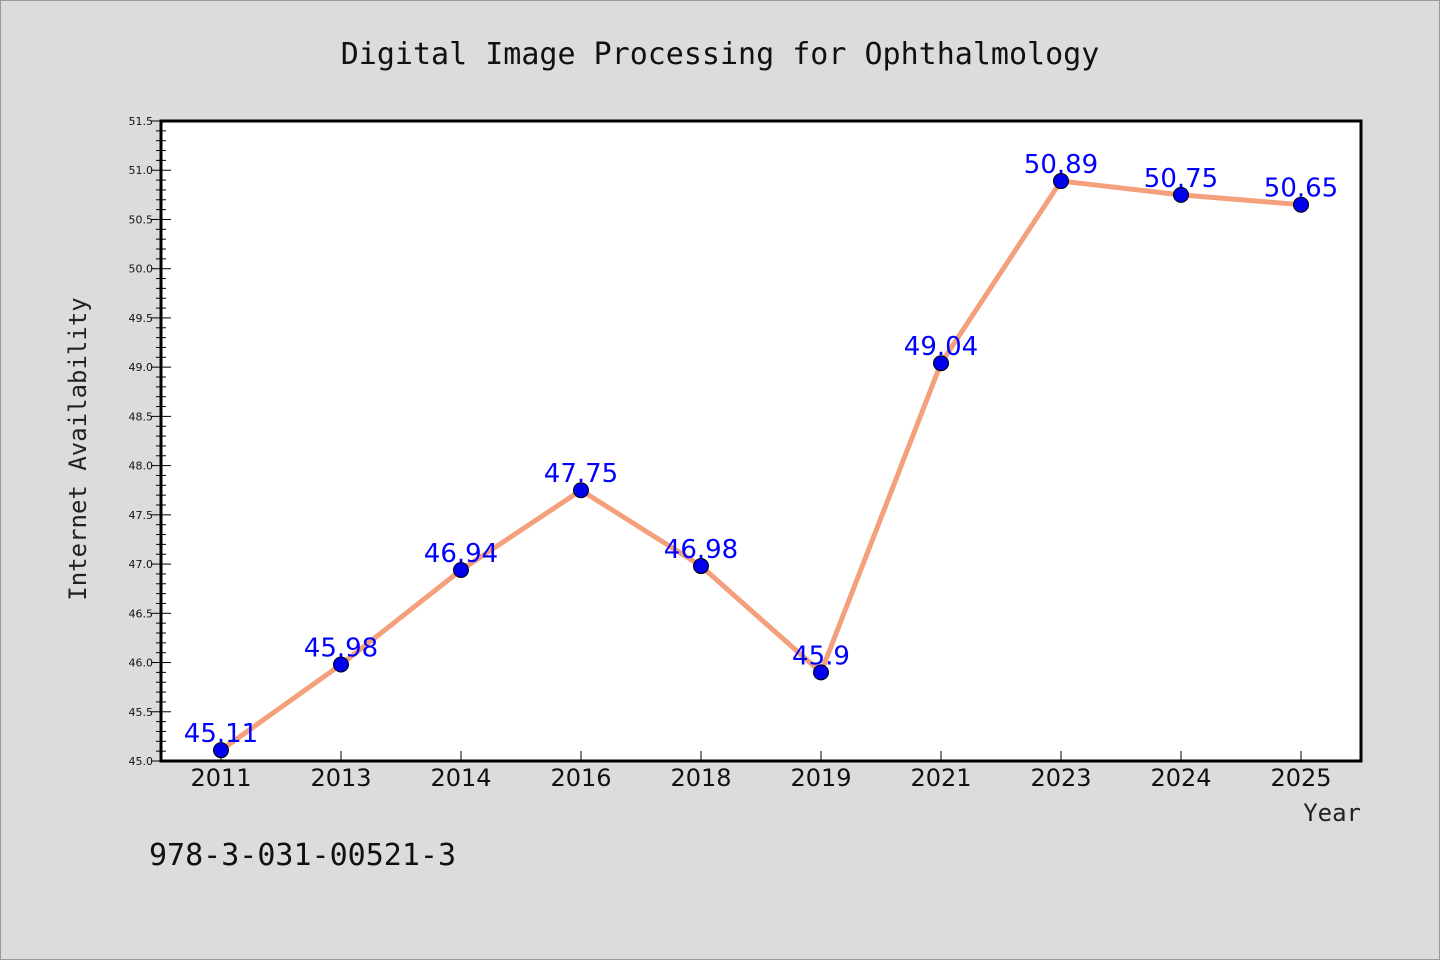 The width and height of the screenshot is (1440, 960). What do you see at coordinates (221, 734) in the screenshot?
I see `data-label: 45.11` at bounding box center [221, 734].